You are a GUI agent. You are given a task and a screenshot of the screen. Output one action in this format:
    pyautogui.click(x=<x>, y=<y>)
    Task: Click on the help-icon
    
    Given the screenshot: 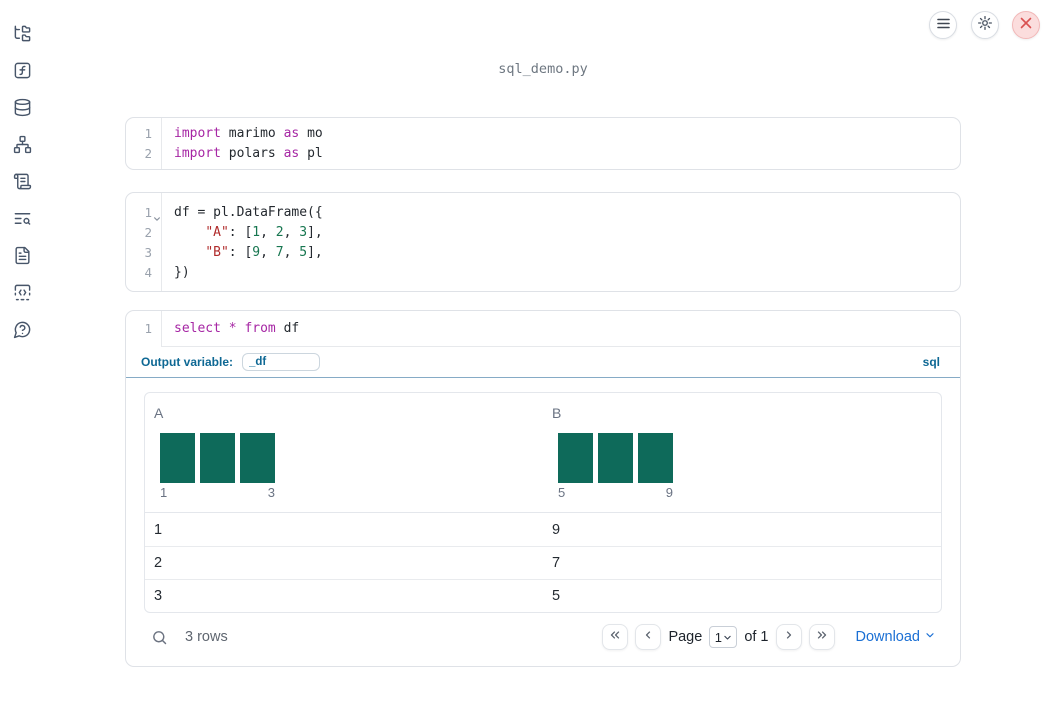 What is the action you would take?
    pyautogui.click(x=22, y=329)
    